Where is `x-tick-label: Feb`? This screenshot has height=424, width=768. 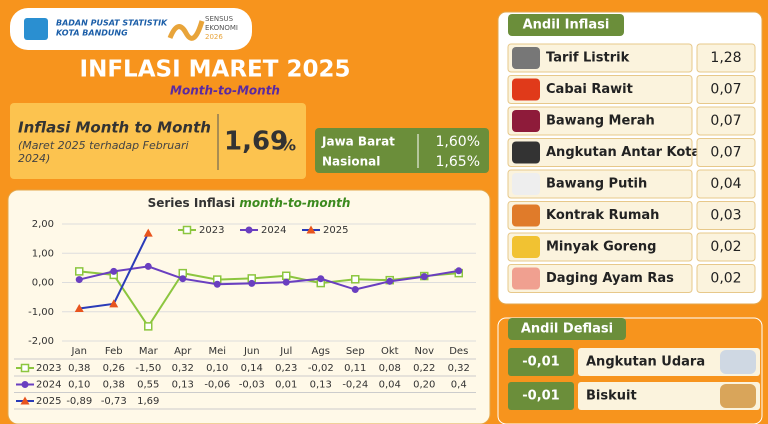
x-tick-label: Feb is located at coordinates (114, 351).